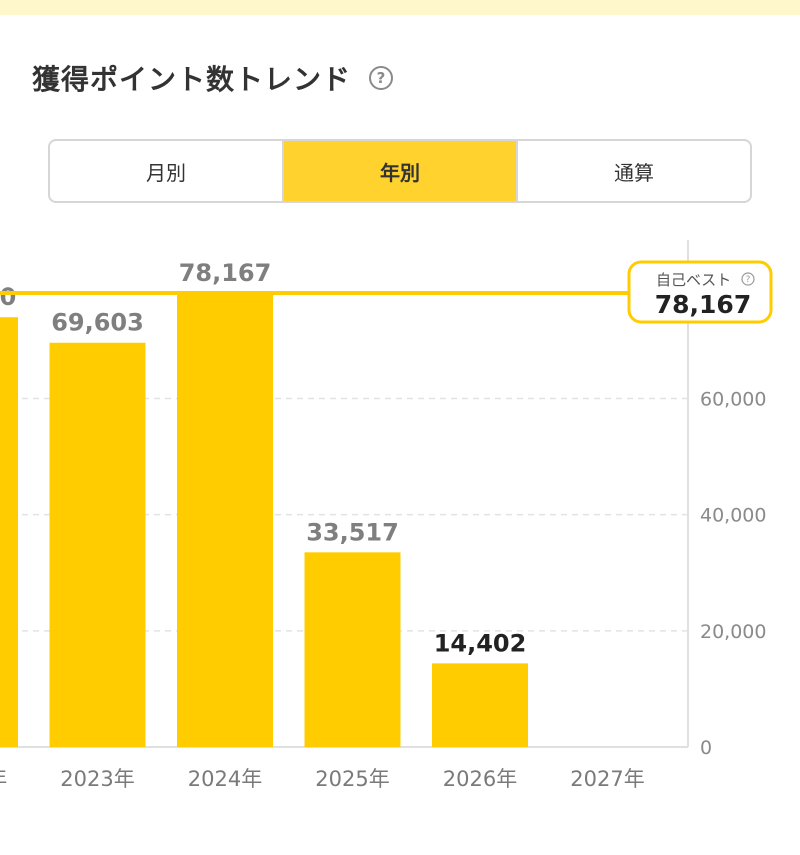 Image resolution: width=800 pixels, height=855 pixels. What do you see at coordinates (3, 779) in the screenshot?
I see `x-tick-label: 2022年` at bounding box center [3, 779].